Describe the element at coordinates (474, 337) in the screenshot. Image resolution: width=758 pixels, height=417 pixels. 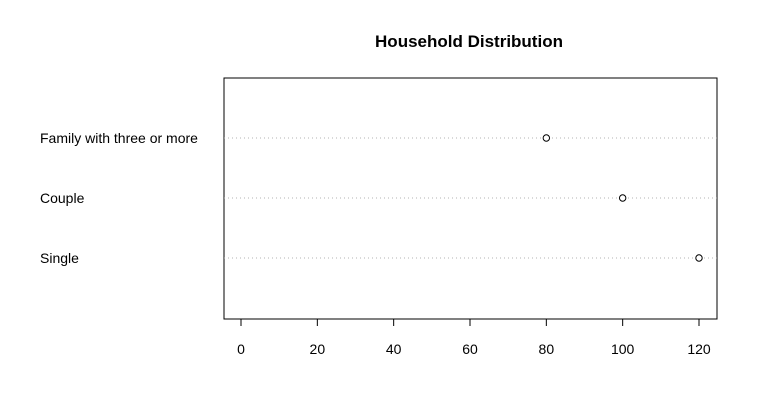
I see `x-axis: 0 20 40 60 80 100 120` at that location.